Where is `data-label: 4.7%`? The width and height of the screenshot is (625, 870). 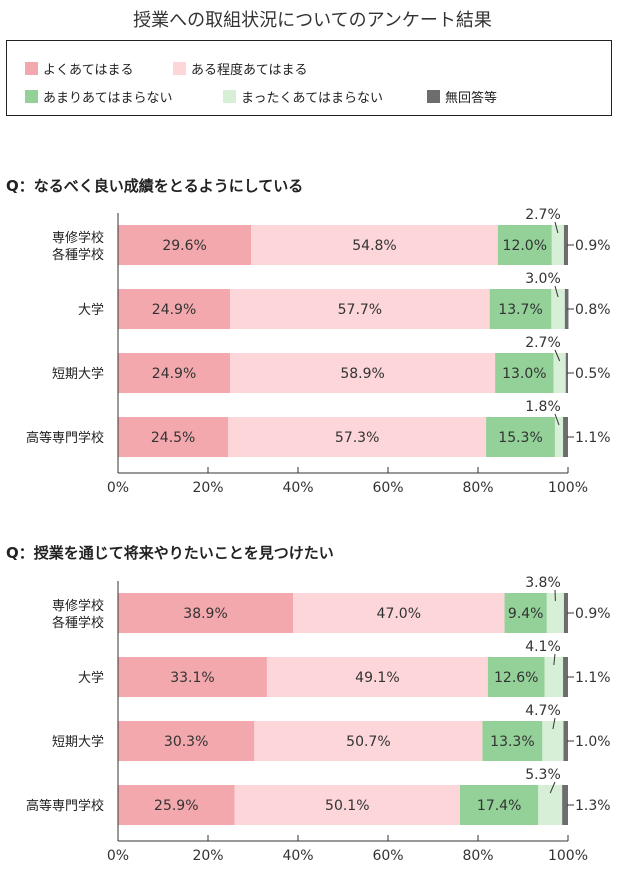 data-label: 4.7% is located at coordinates (543, 711).